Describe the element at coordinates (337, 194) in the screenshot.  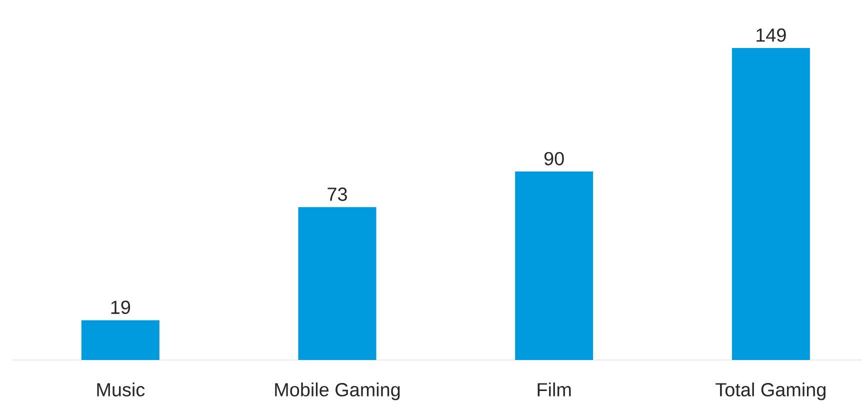
I see `data-label: 73` at that location.